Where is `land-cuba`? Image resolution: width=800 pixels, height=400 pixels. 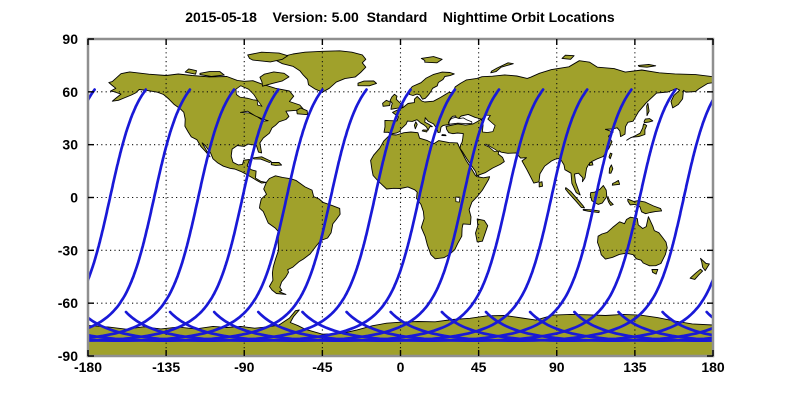
land-cuba is located at coordinates (262, 159).